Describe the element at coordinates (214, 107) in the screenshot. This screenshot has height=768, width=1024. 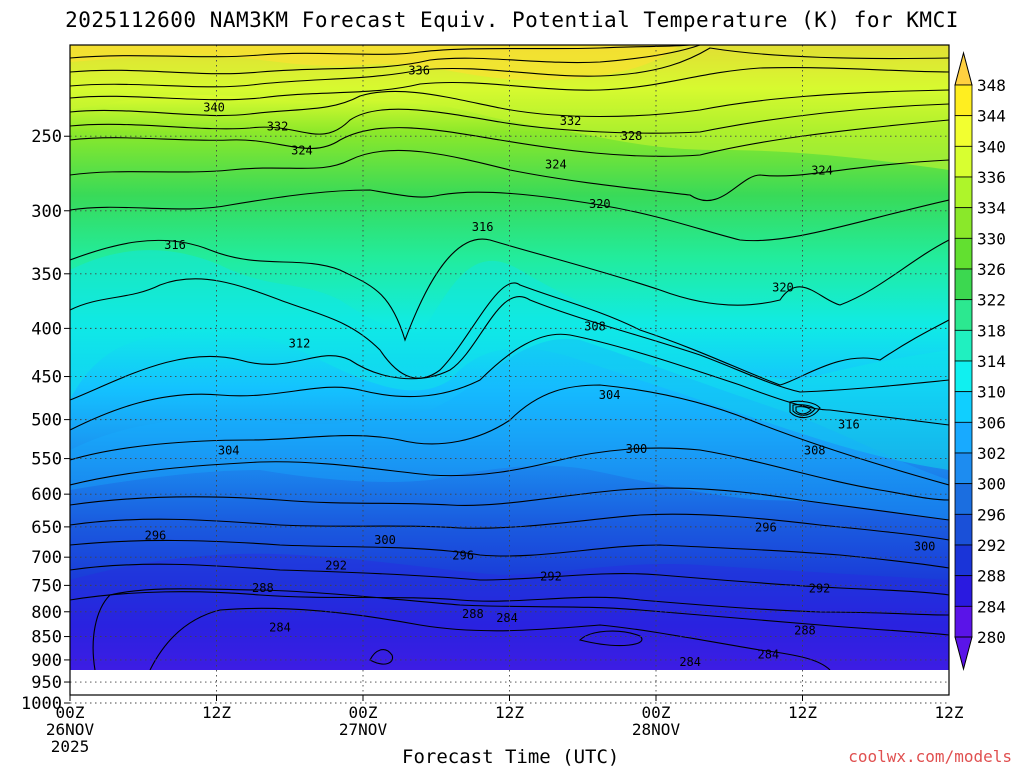
I see `contour-label: 340` at that location.